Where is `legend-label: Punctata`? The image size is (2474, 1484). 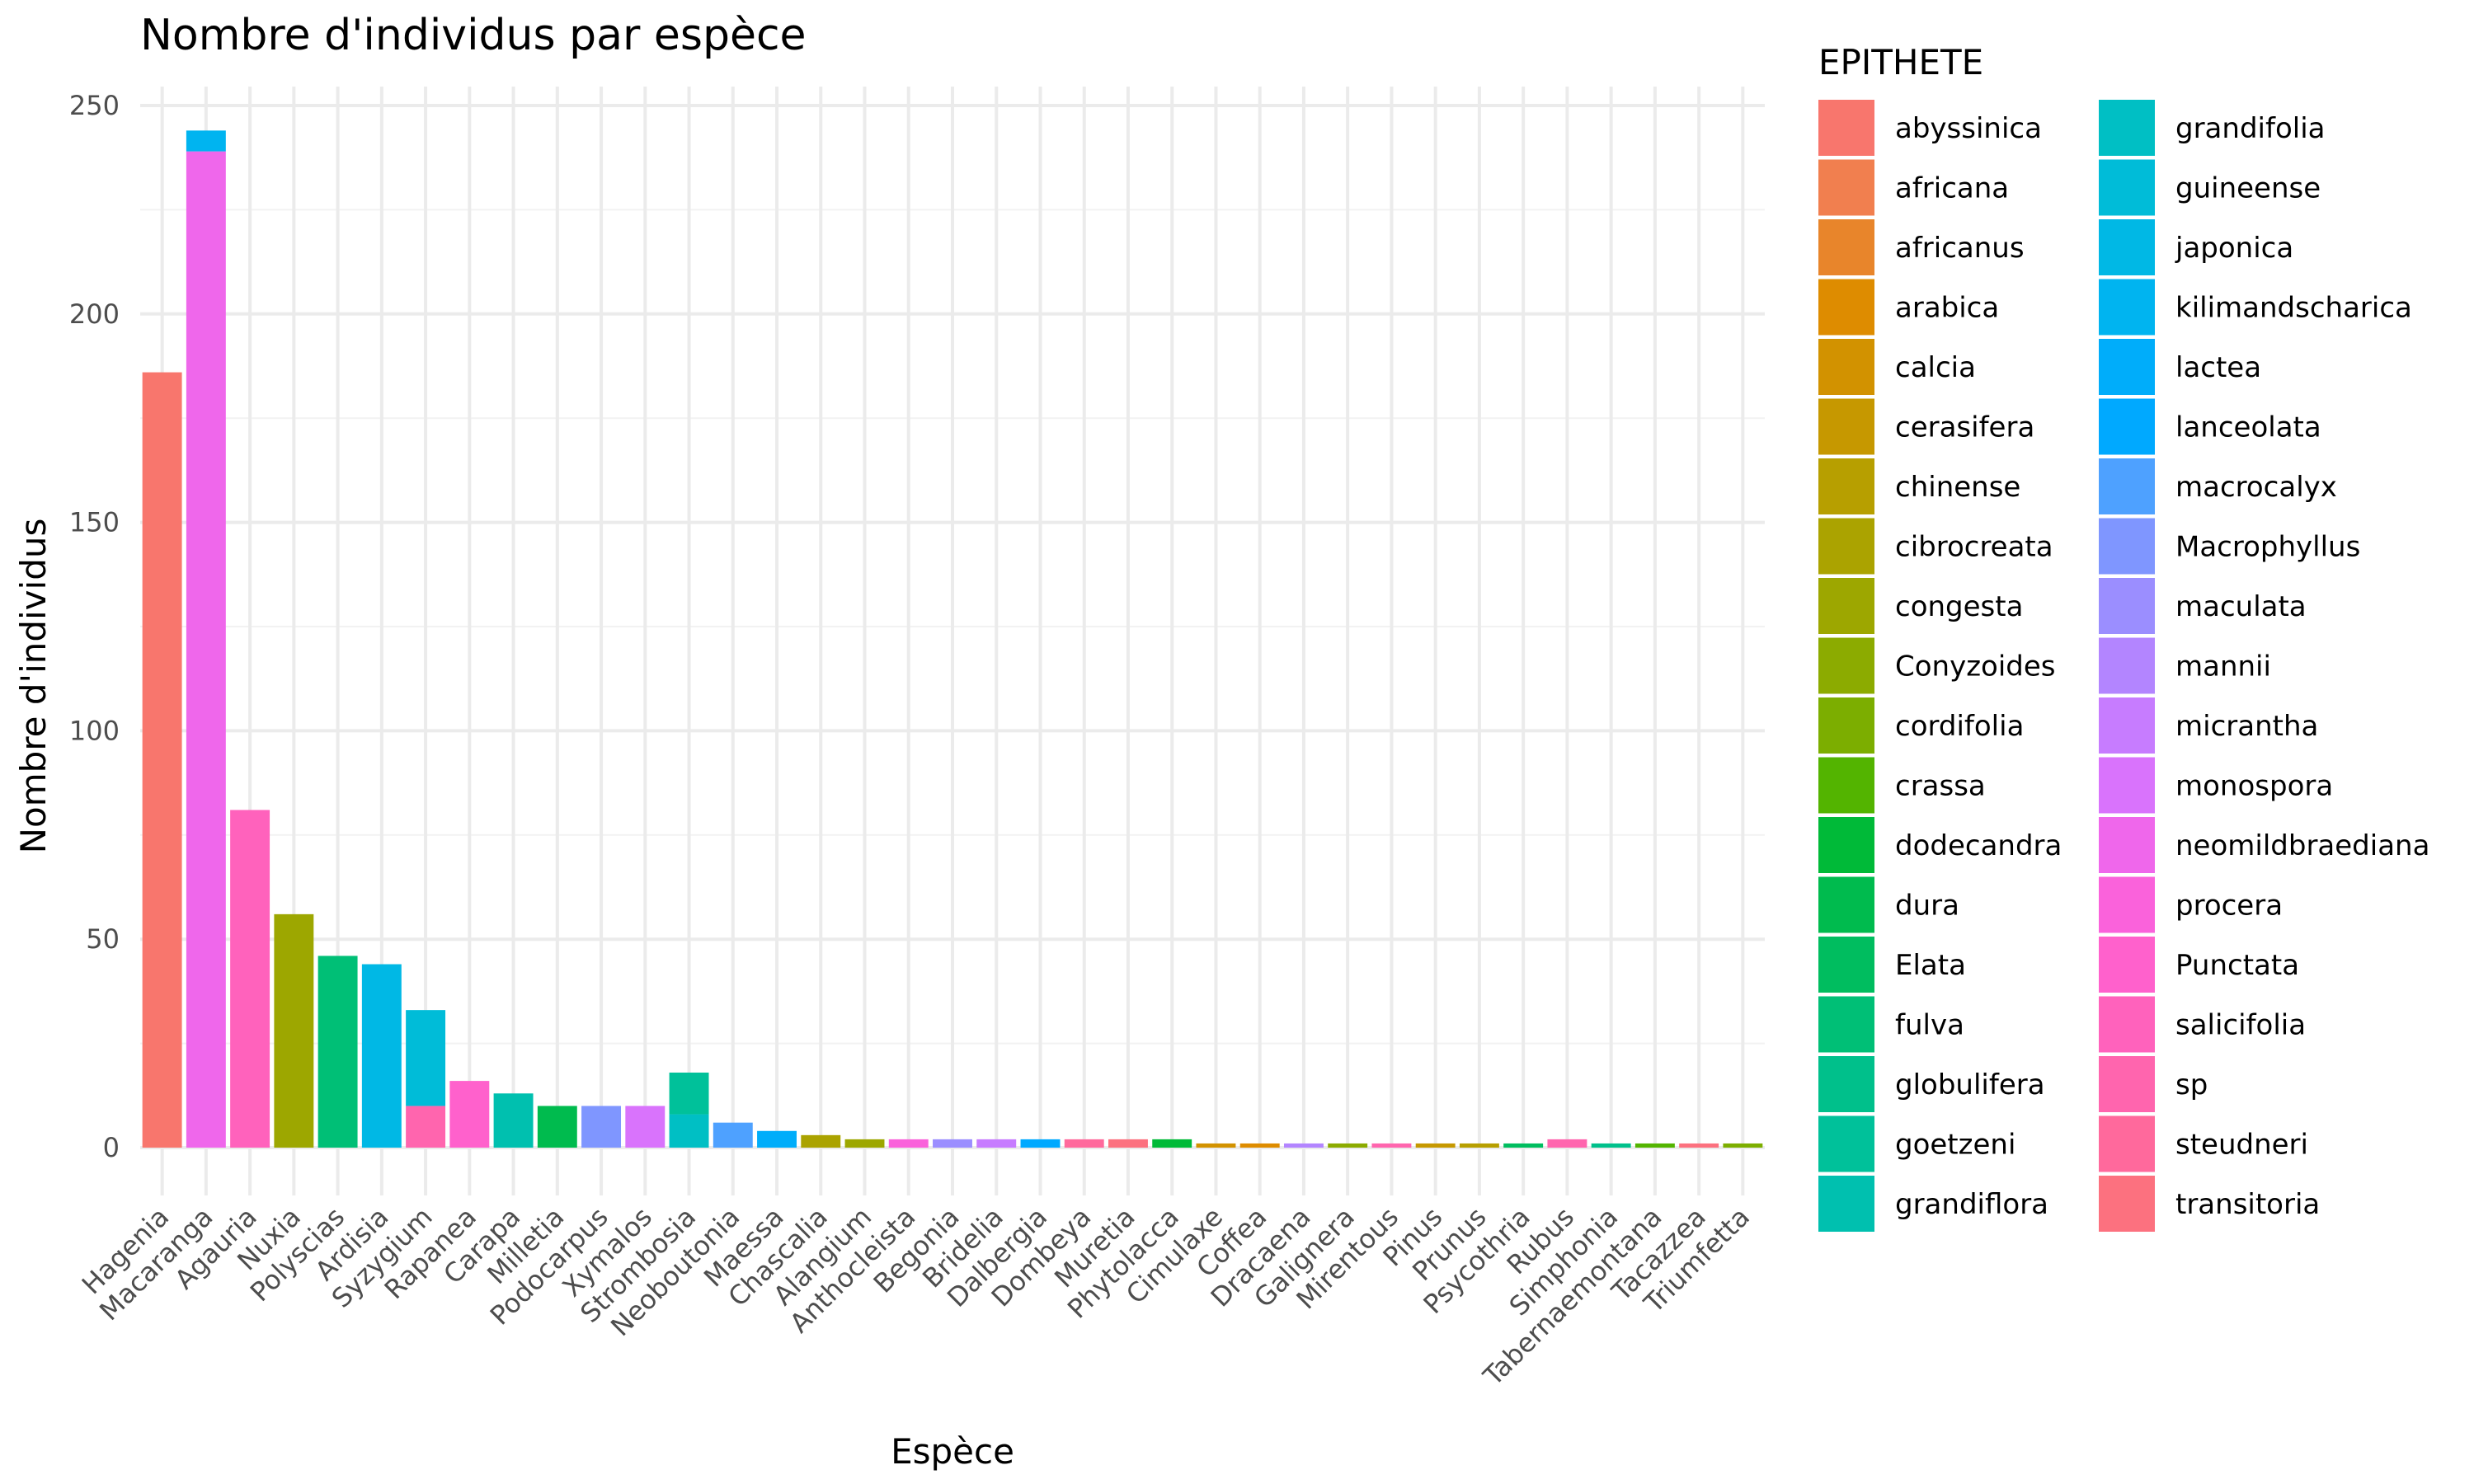
legend-label: Punctata is located at coordinates (2237, 965).